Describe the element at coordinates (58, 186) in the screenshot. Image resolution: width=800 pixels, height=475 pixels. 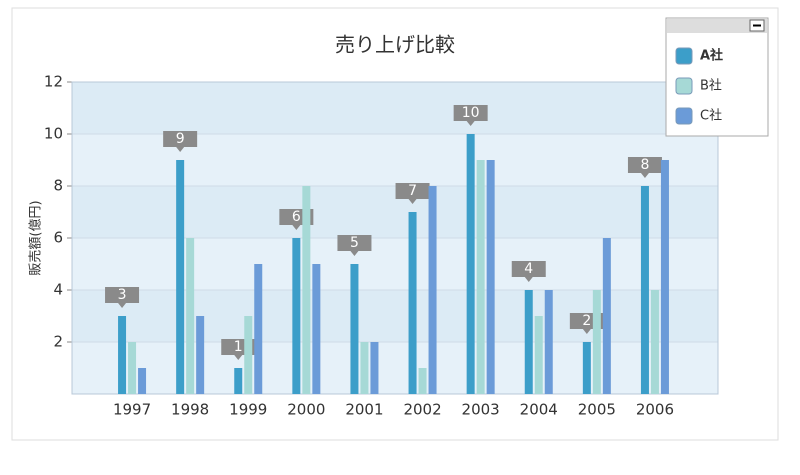
I see `y-tick-label: 8` at that location.